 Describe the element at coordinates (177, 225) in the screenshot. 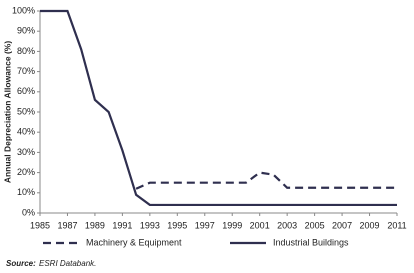

I see `x-tick-label: 1995` at that location.